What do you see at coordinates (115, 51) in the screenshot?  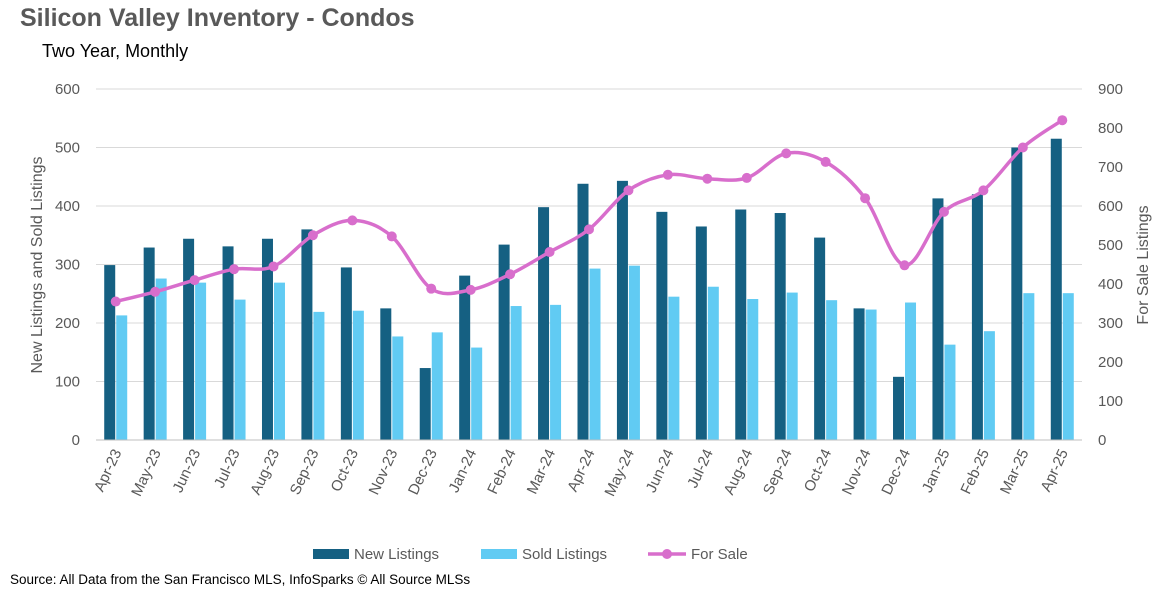 I see `chart-subtitle: Two Year, Monthly` at bounding box center [115, 51].